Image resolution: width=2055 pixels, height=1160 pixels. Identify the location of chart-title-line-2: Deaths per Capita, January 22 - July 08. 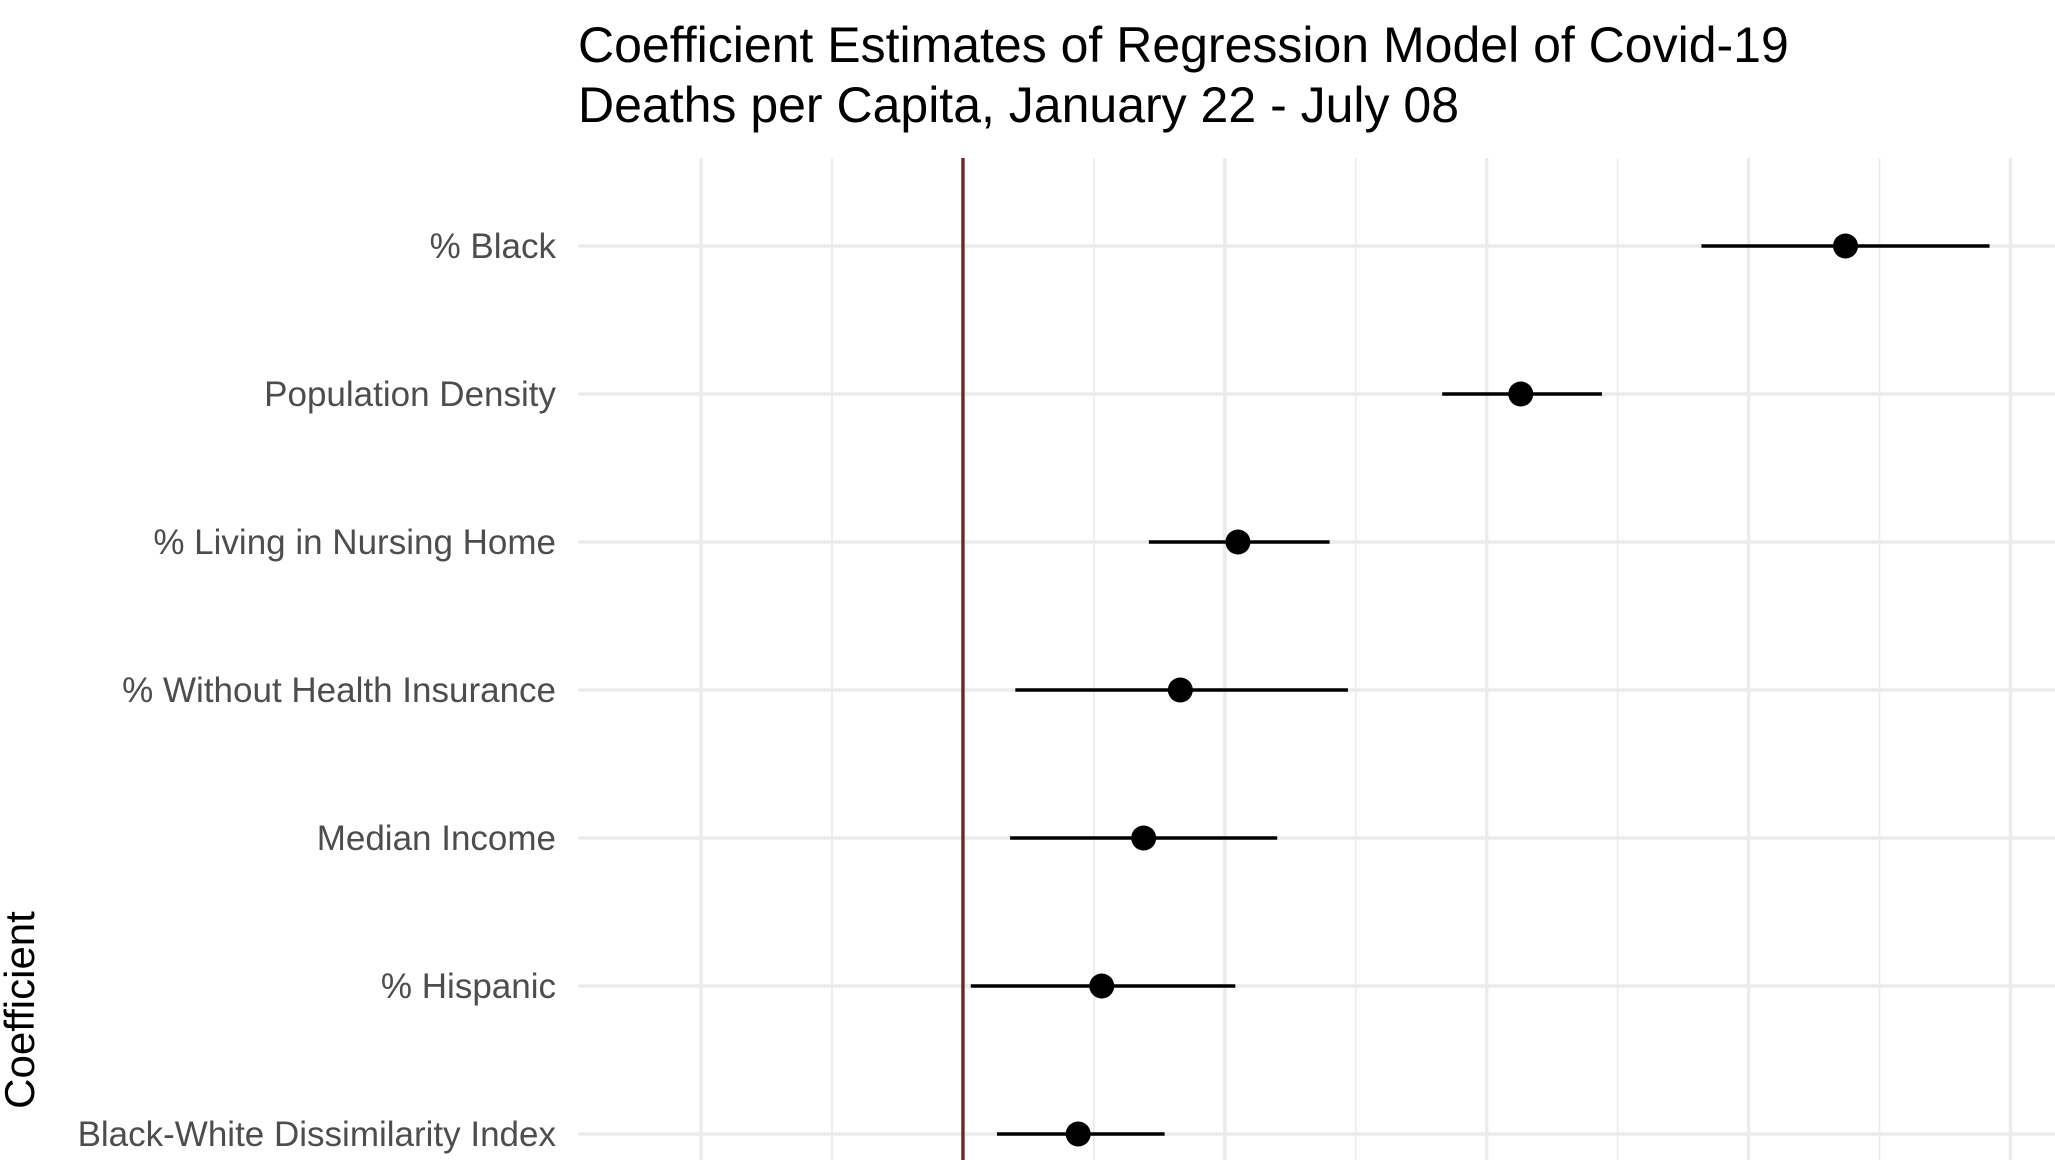
(1018, 105).